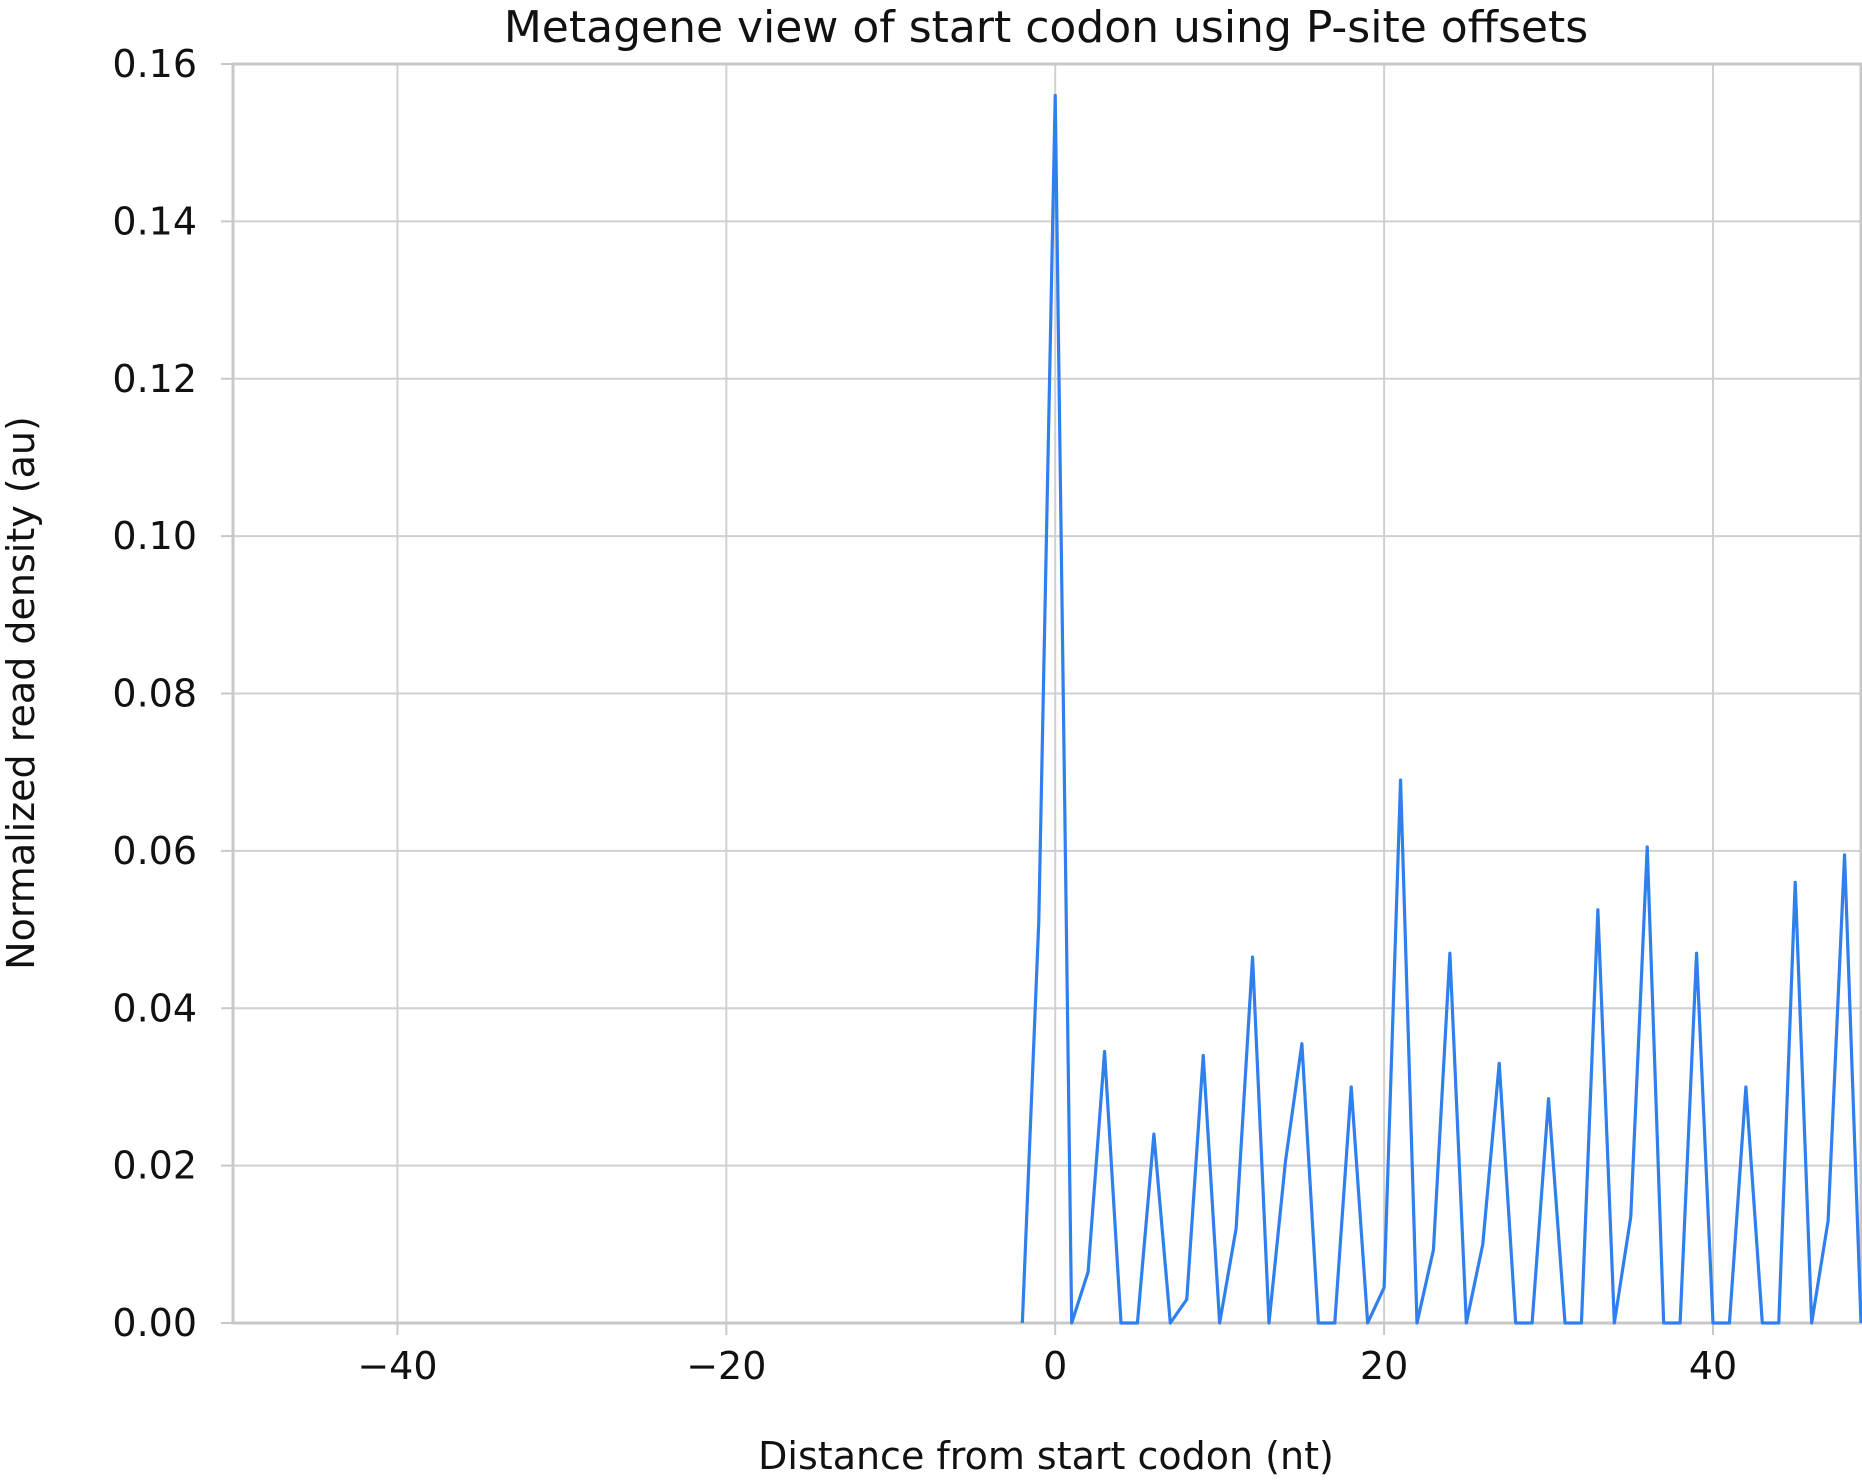 The height and width of the screenshot is (1481, 1862). I want to click on y-tick-label: 0.10, so click(154, 536).